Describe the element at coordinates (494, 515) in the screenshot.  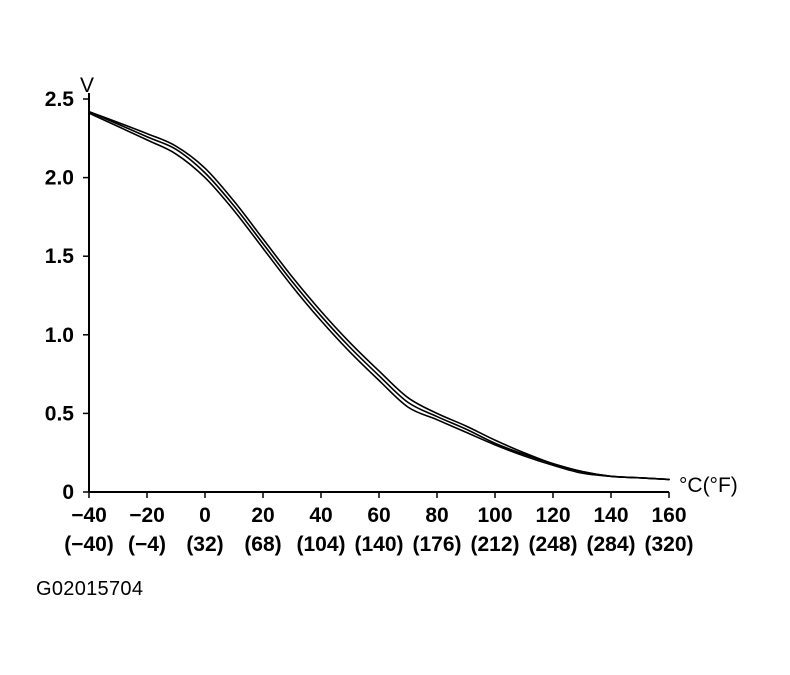
I see `x-tick-label: 100` at that location.